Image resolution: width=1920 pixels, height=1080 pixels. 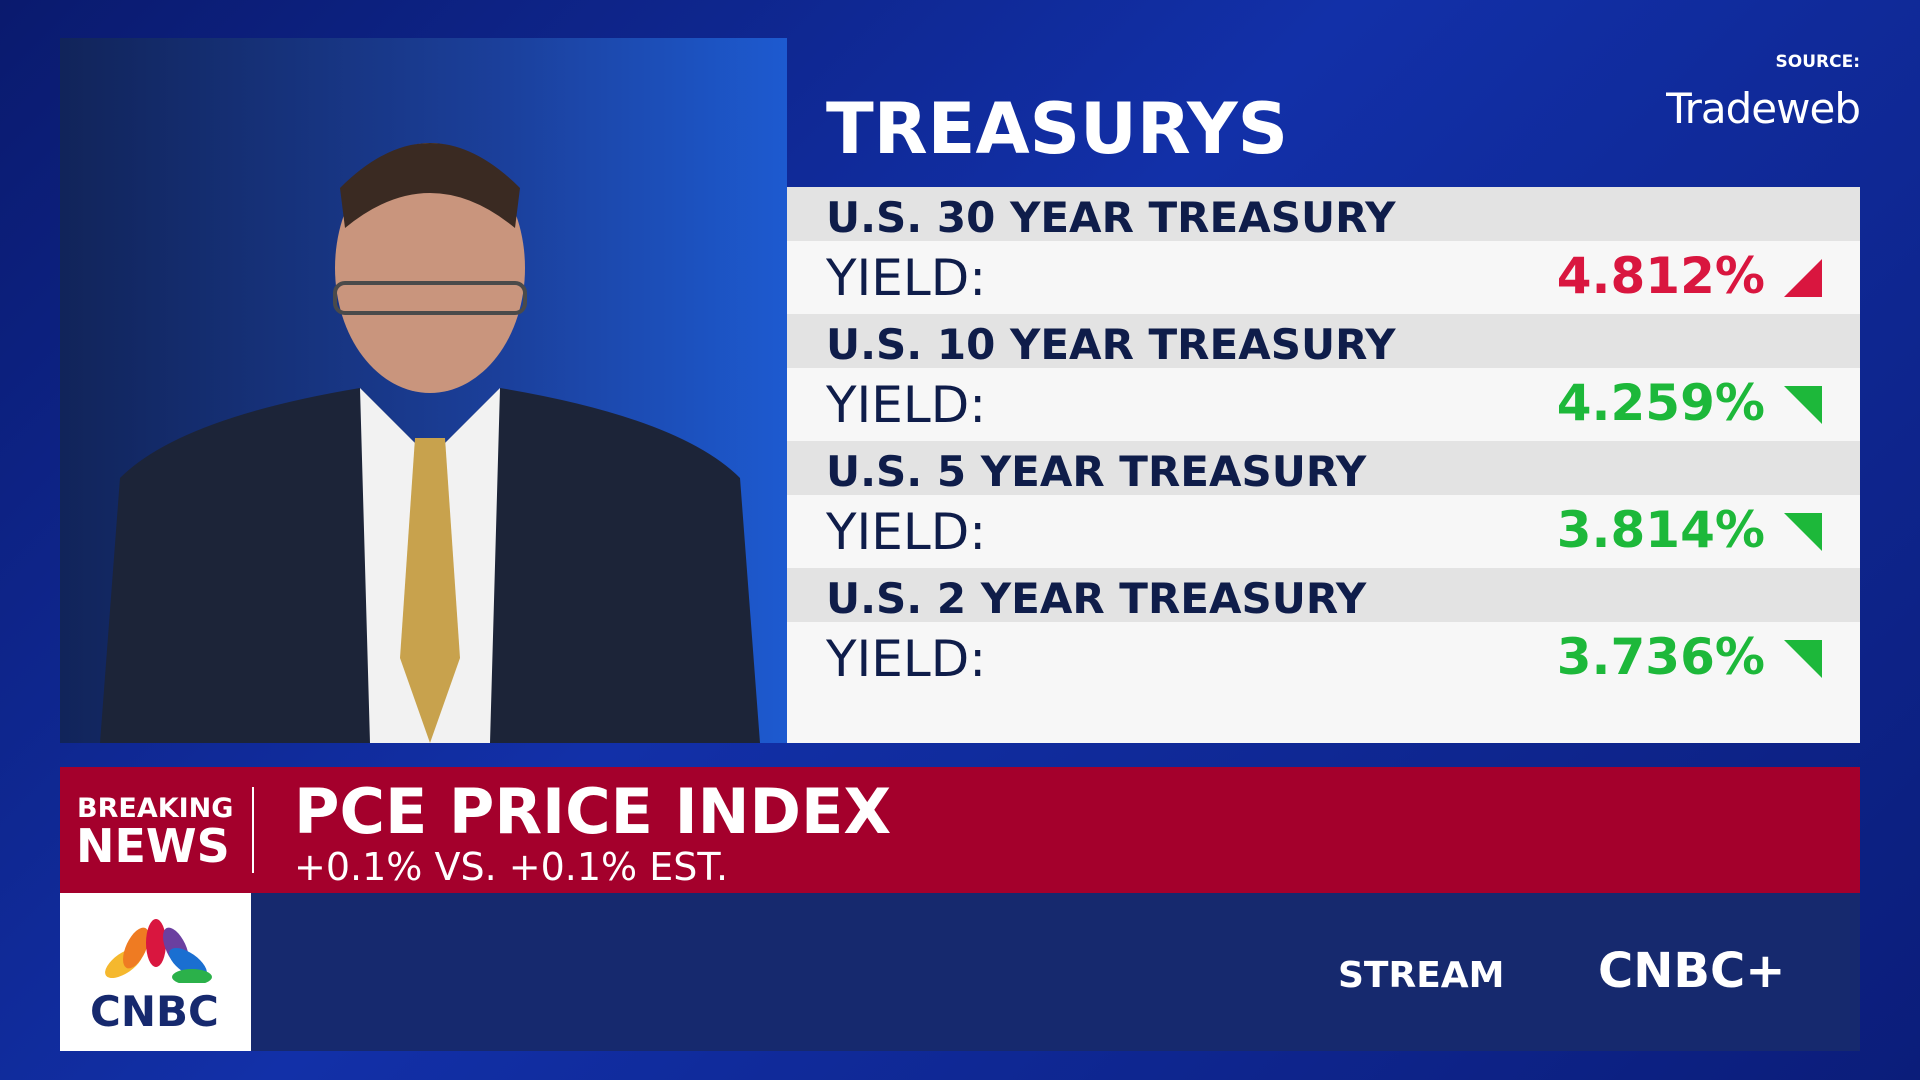 I want to click on row-body: YIELD: 4.812%, so click(x=1323, y=277).